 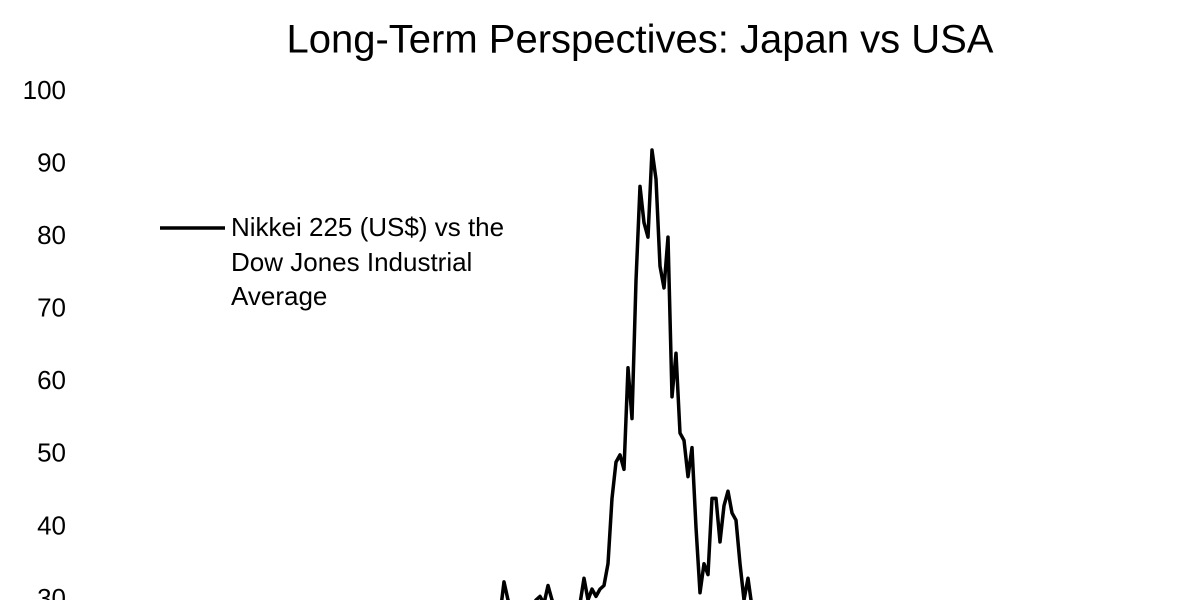 I want to click on y-tick-label: 60, so click(x=51, y=380).